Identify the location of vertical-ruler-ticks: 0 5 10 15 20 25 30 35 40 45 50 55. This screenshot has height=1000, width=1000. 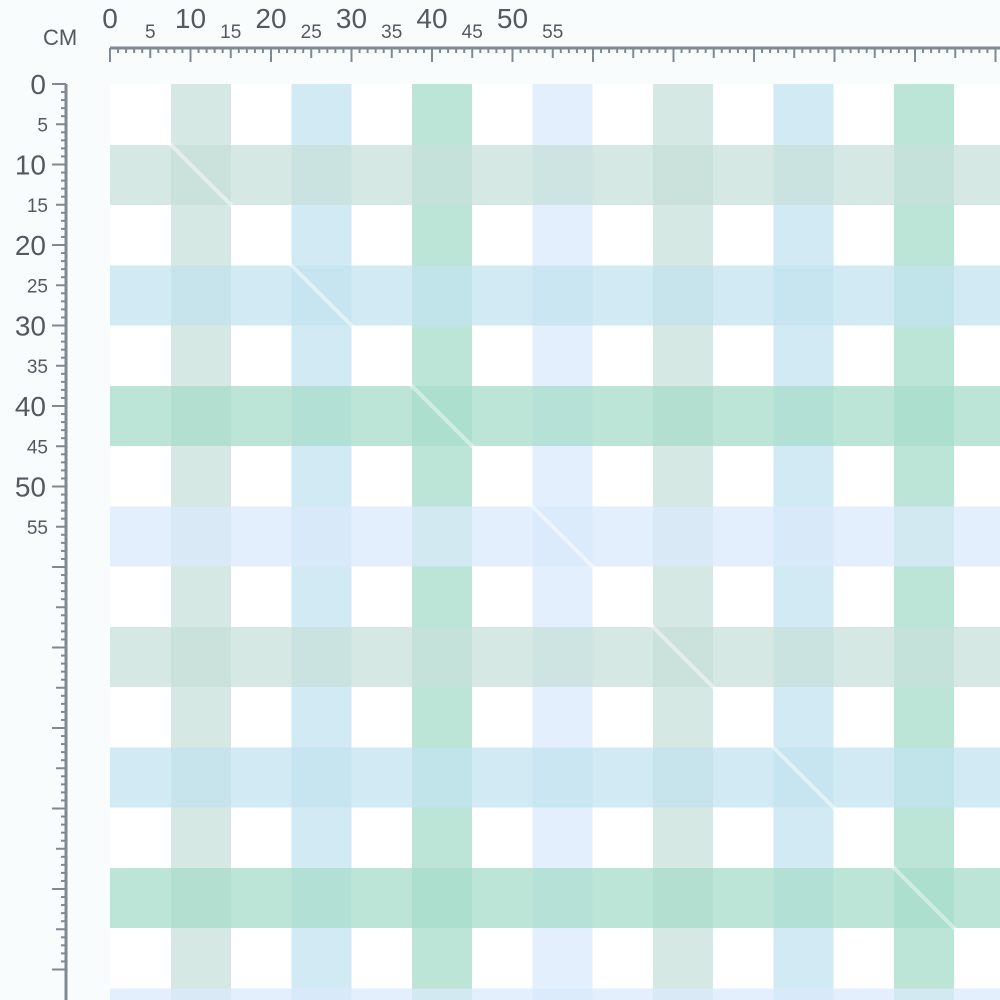
(40, 520).